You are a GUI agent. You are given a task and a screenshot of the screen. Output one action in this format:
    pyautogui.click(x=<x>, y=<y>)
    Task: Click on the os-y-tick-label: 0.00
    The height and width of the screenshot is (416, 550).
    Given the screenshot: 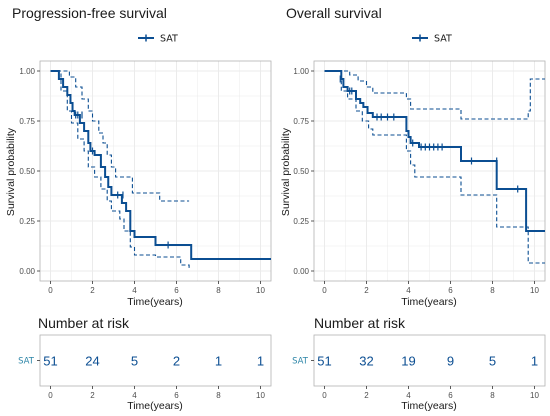 What is the action you would take?
    pyautogui.click(x=301, y=271)
    